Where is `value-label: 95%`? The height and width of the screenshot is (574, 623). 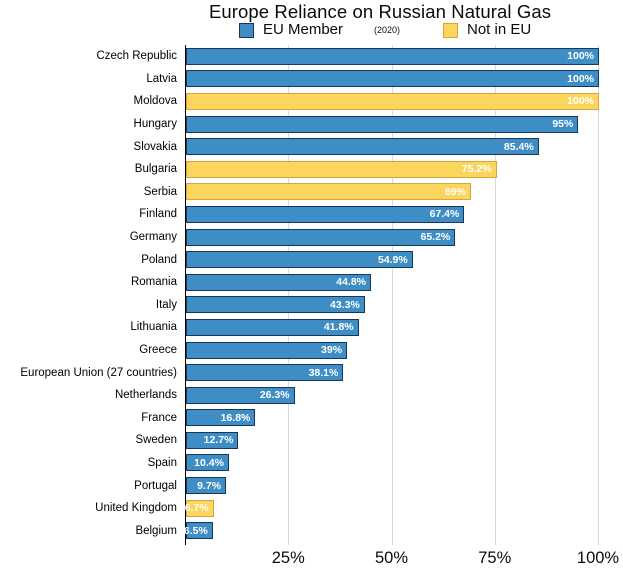 value-label: 95% is located at coordinates (563, 124).